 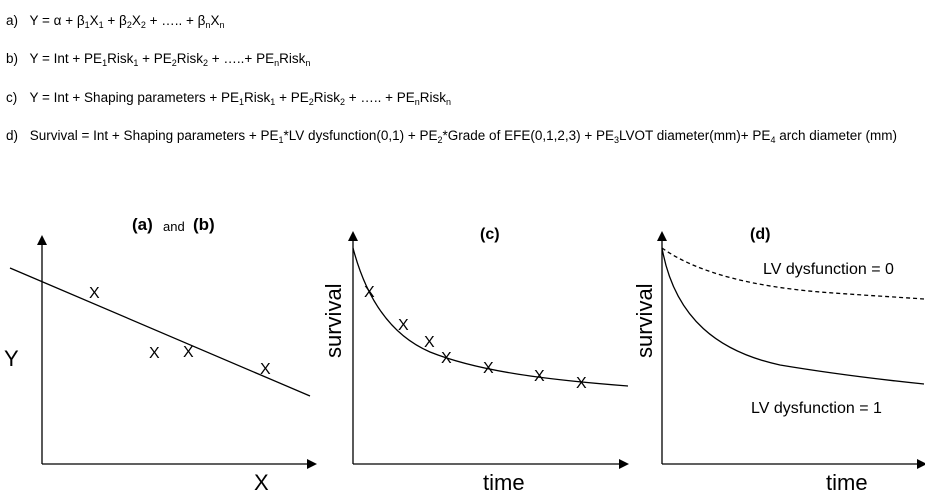 What do you see at coordinates (160, 332) in the screenshot?
I see `panel-ab-fit-line` at bounding box center [160, 332].